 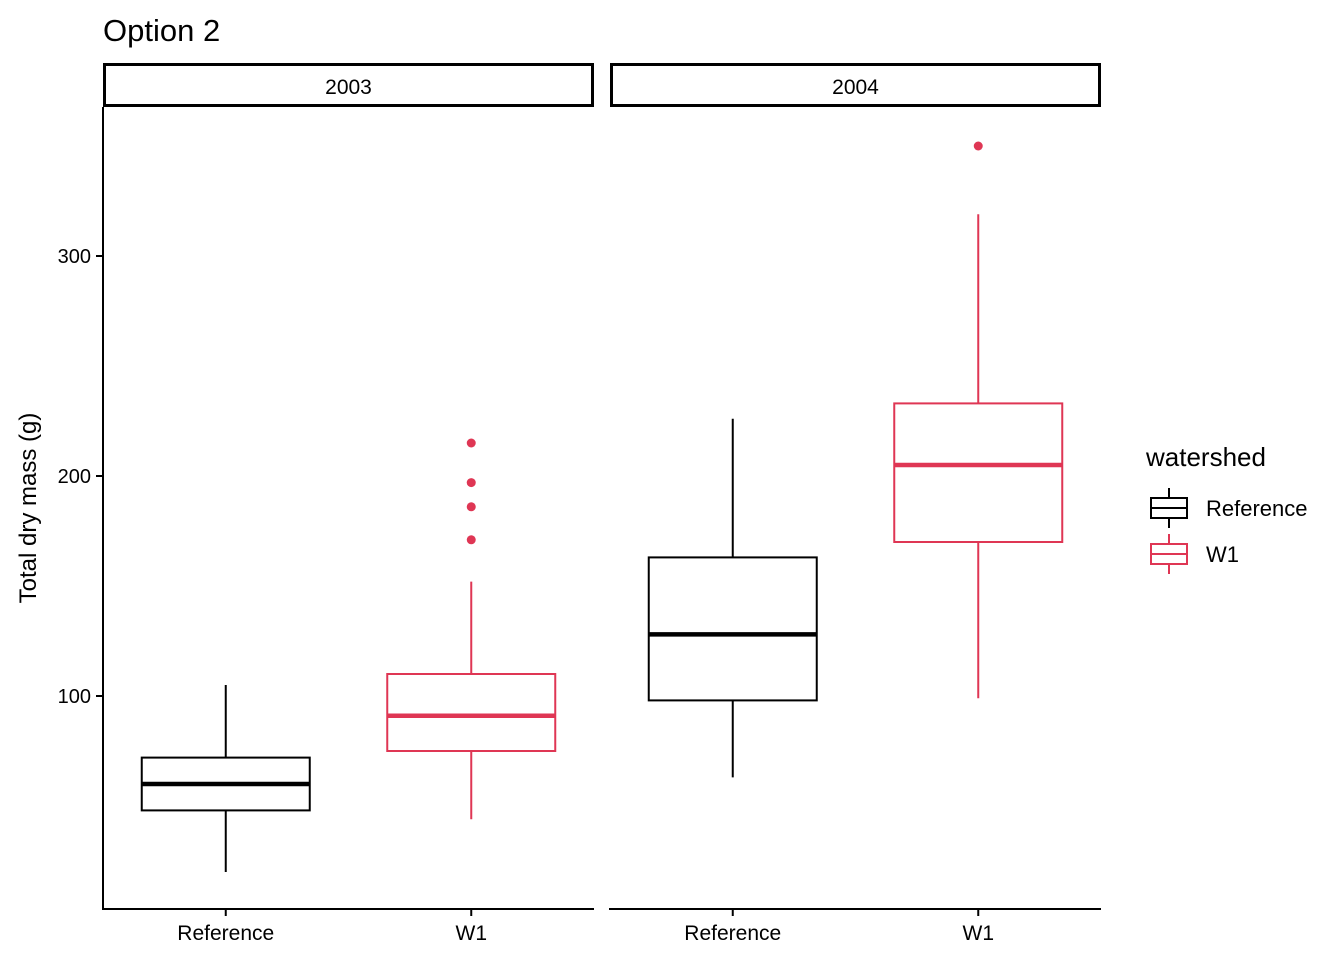 I want to click on y-tick-label: 100, so click(x=74, y=697).